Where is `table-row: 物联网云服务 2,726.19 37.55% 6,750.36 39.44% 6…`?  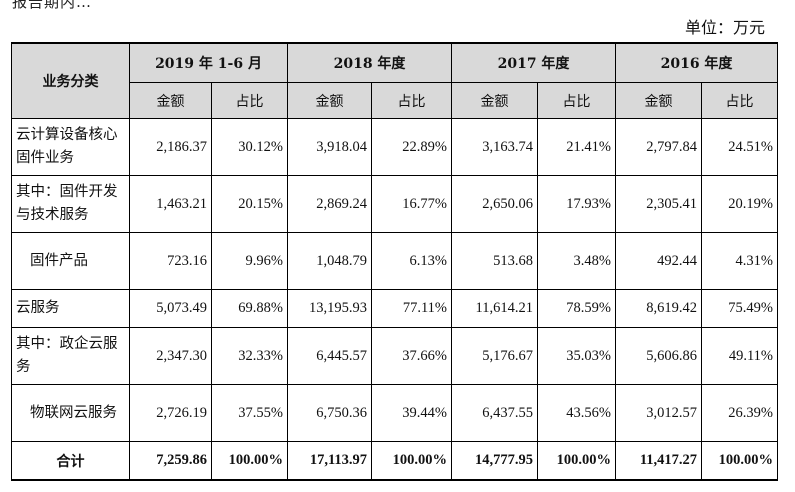 table-row: 物联网云服务 2,726.19 37.55% 6,750.36 39.44% 6… is located at coordinates (395, 413).